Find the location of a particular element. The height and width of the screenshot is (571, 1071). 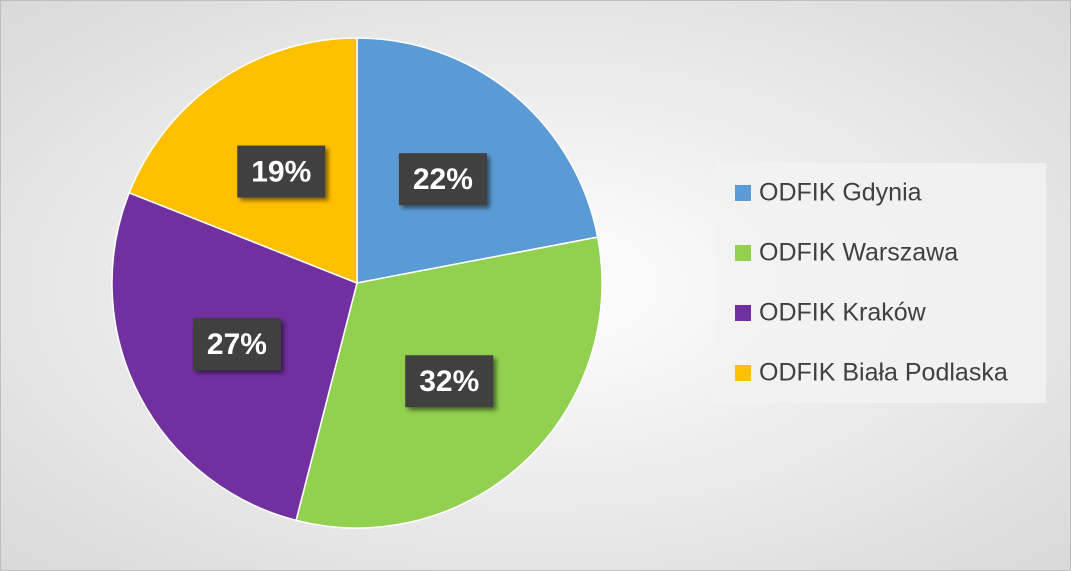

legend-label: ODFIK Gdynia is located at coordinates (840, 193).